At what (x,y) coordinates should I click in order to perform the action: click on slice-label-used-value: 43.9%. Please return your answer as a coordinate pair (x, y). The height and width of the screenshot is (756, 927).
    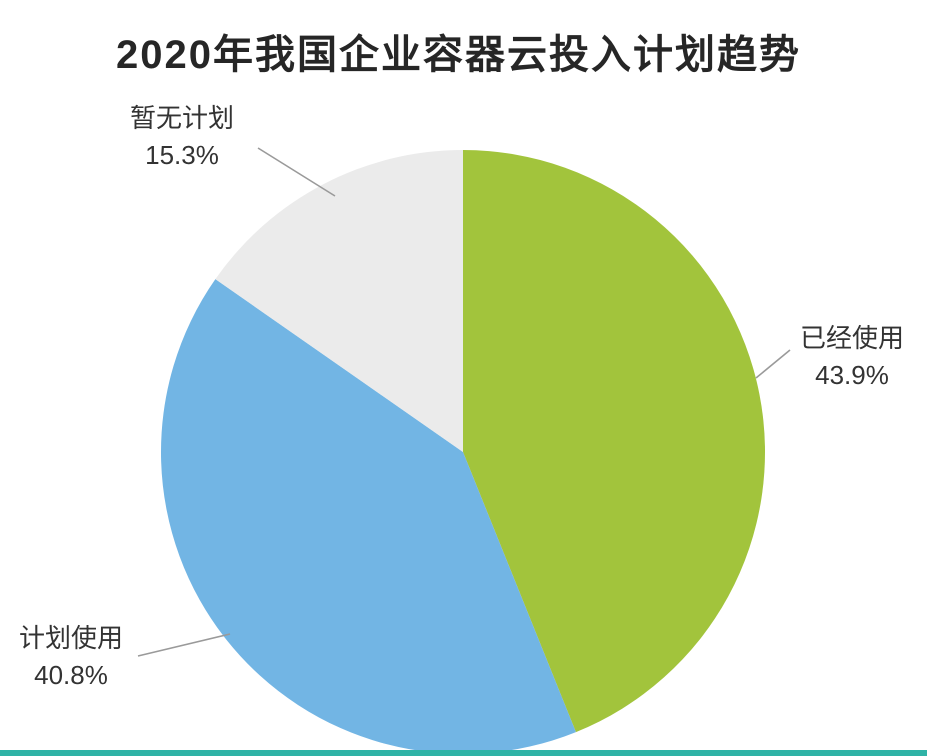
    Looking at the image, I should click on (852, 375).